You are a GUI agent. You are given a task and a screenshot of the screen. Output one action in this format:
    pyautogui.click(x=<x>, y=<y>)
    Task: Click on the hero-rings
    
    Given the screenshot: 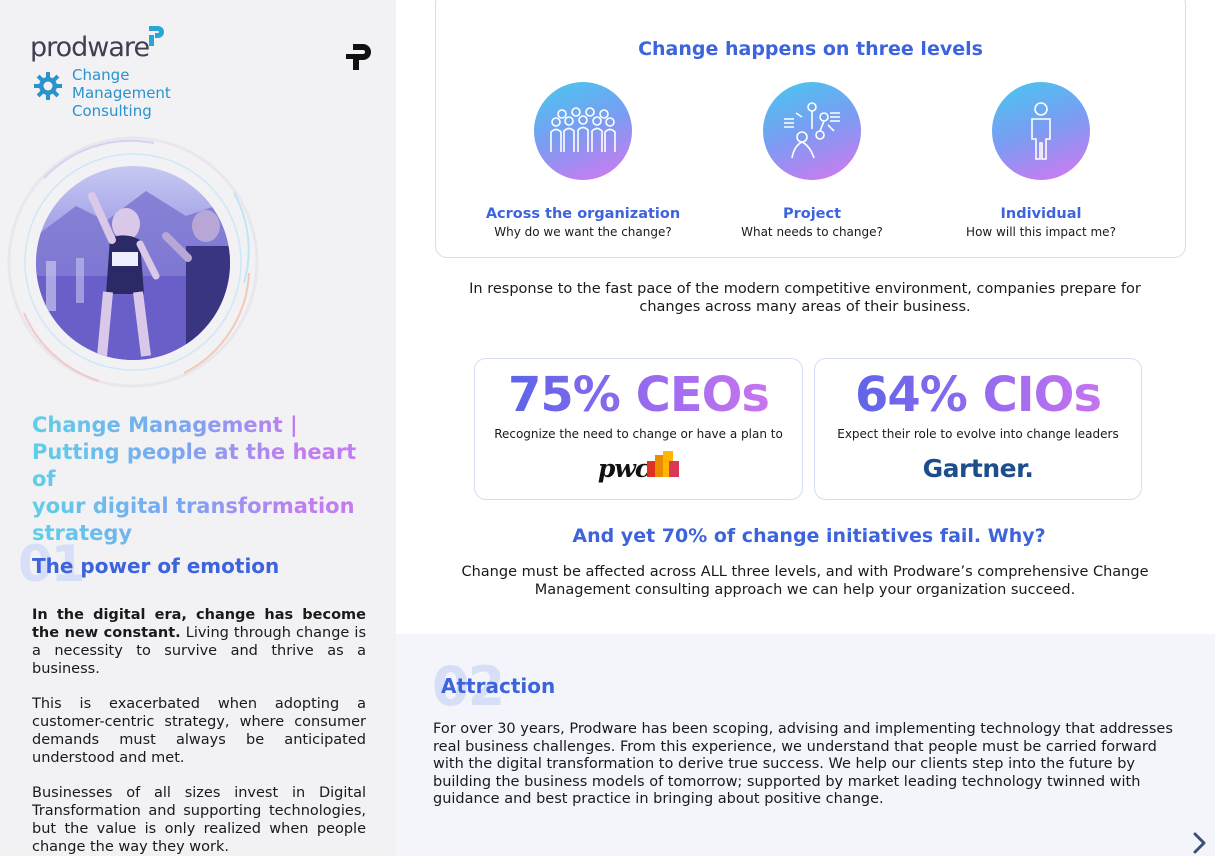 What is the action you would take?
    pyautogui.click(x=133, y=262)
    